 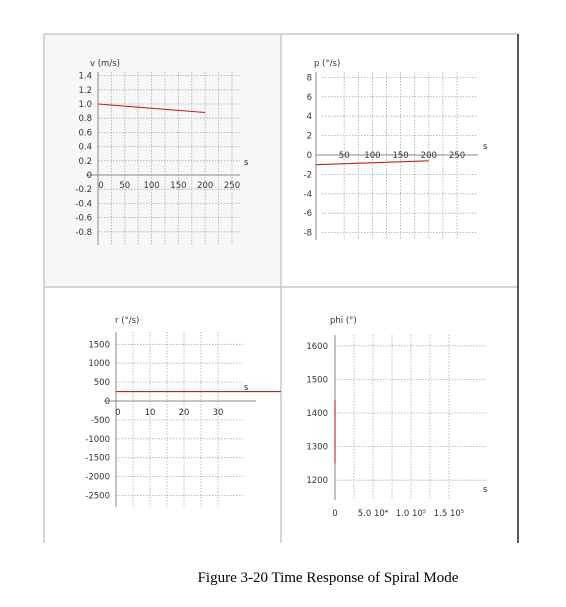 I want to click on r-xtick-label-2: 20, so click(x=184, y=413).